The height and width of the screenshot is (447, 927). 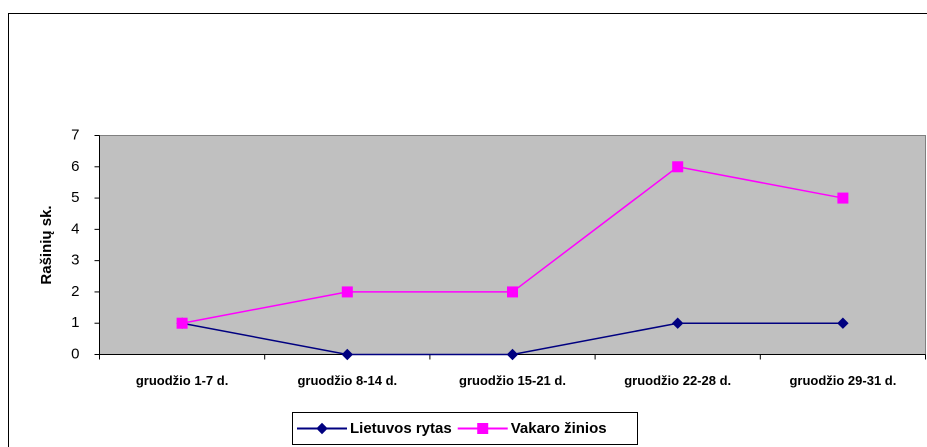 I want to click on x-tick-label: gruodžio 29-31 d., so click(x=842, y=380).